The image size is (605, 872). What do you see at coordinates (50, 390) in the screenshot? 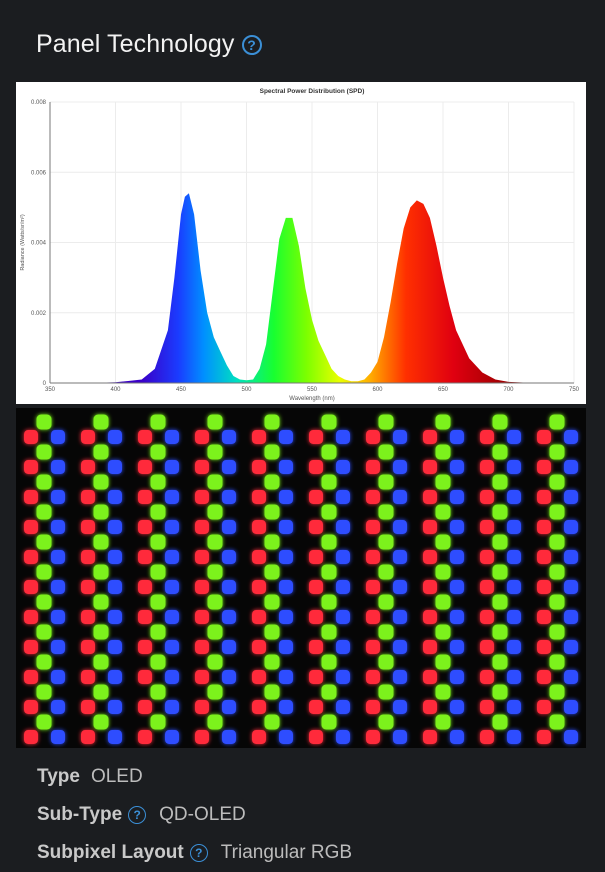
I see `x-tick-label: 350` at bounding box center [50, 390].